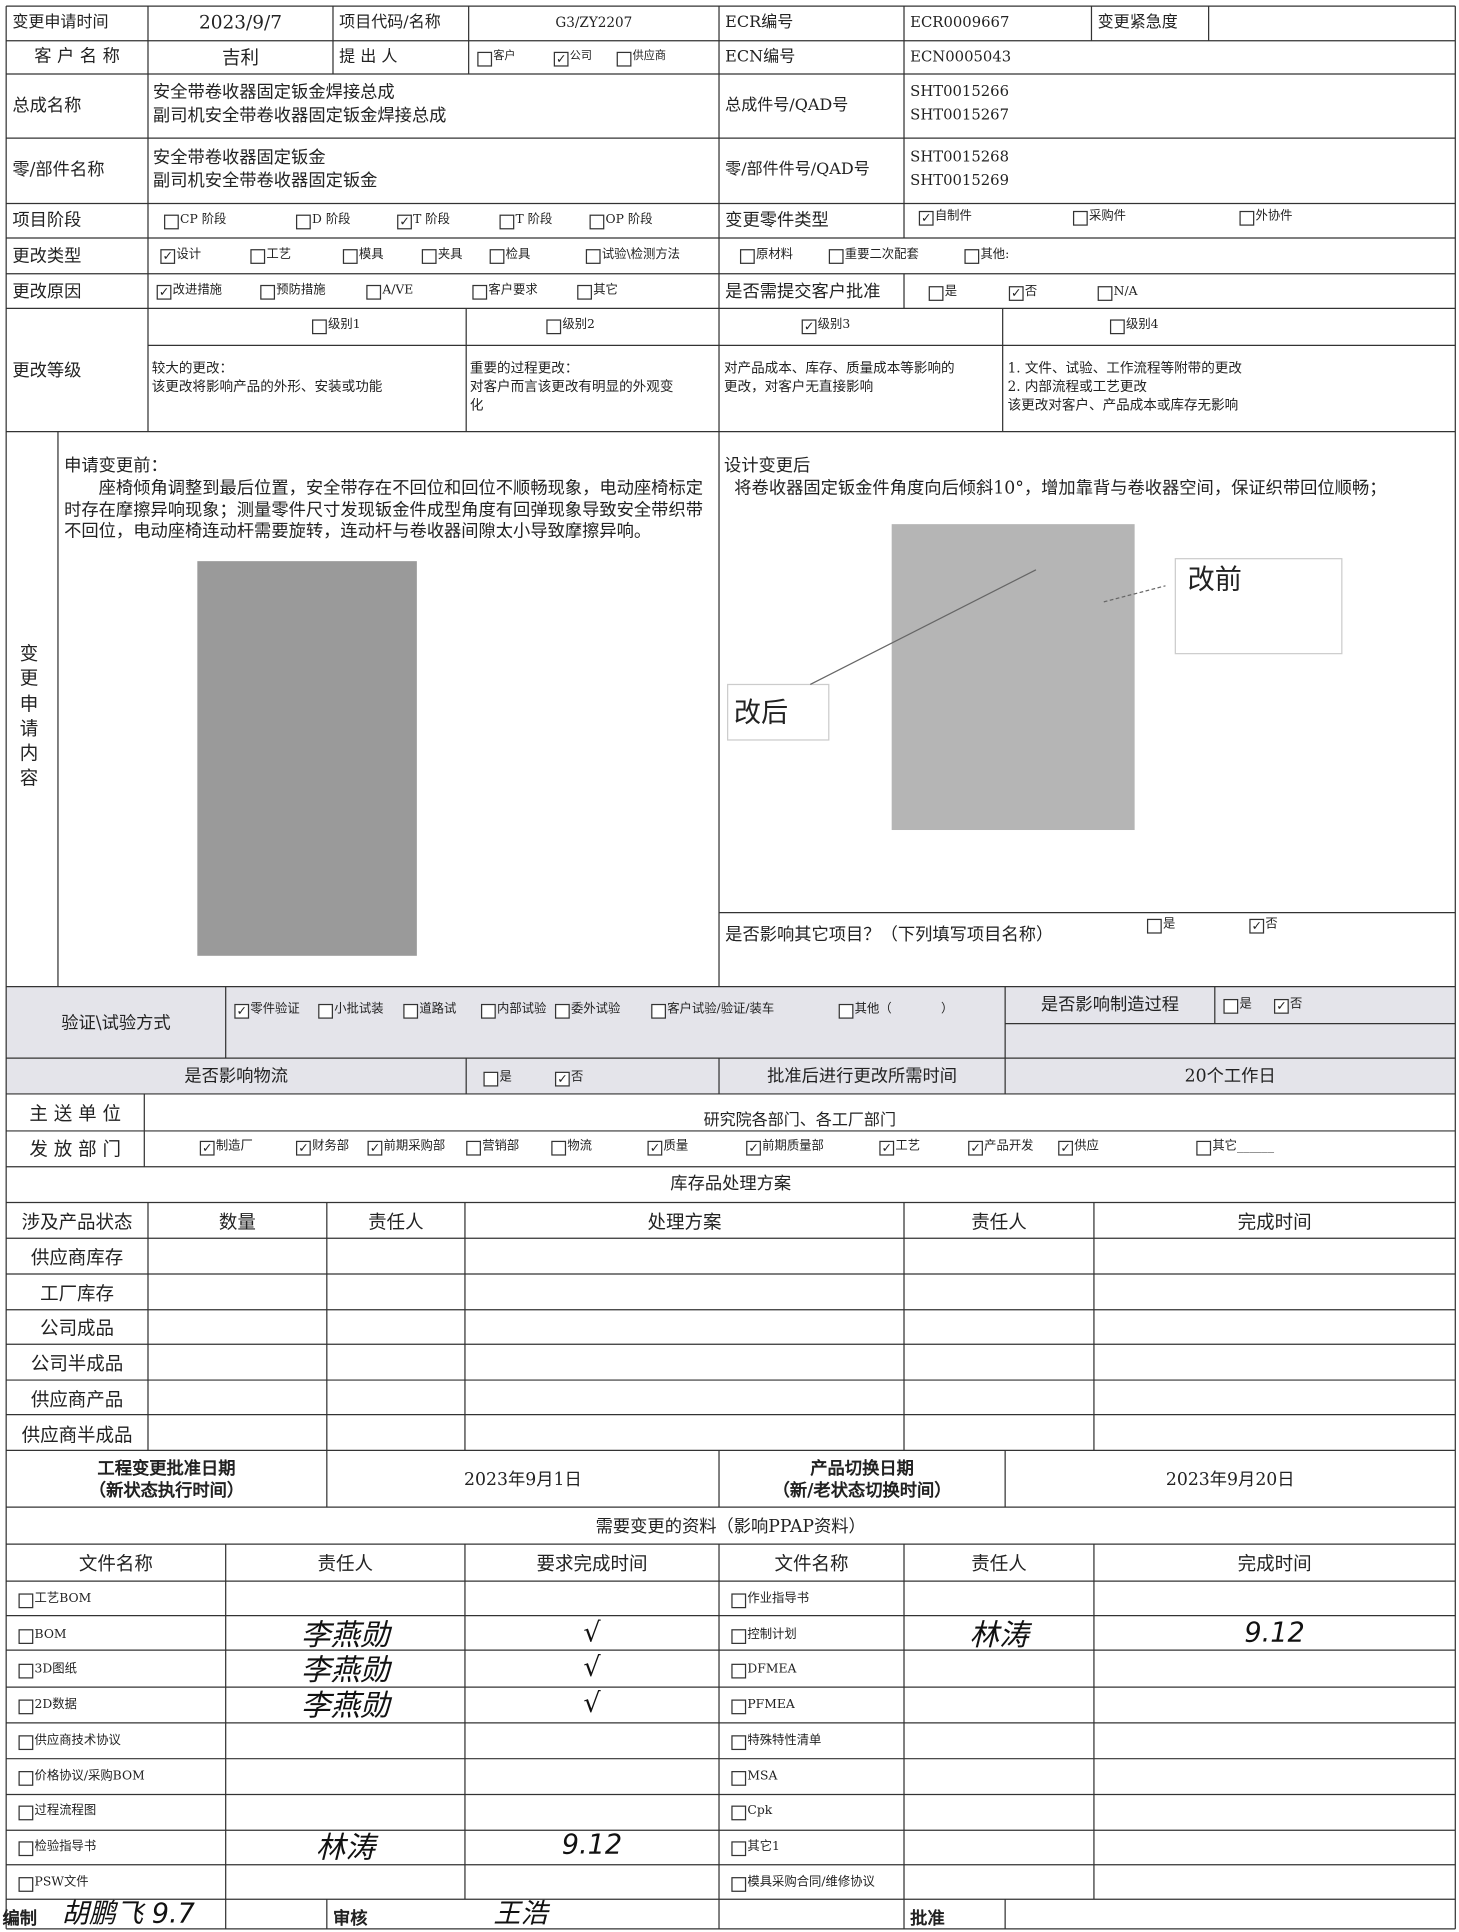 Image resolution: width=1459 pixels, height=1932 pixels. Describe the element at coordinates (522, 1009) in the screenshot. I see `checkbox-label: 内部试验` at that location.